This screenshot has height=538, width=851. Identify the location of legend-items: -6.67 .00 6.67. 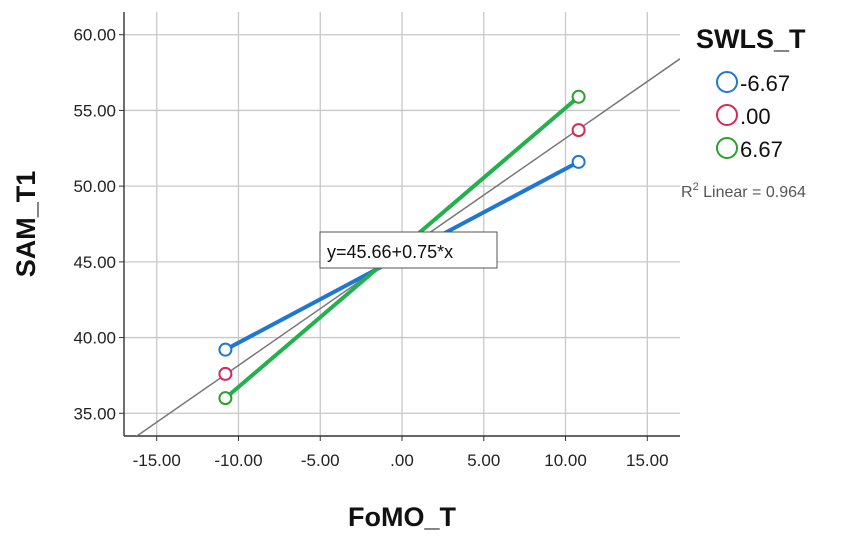
(753, 116).